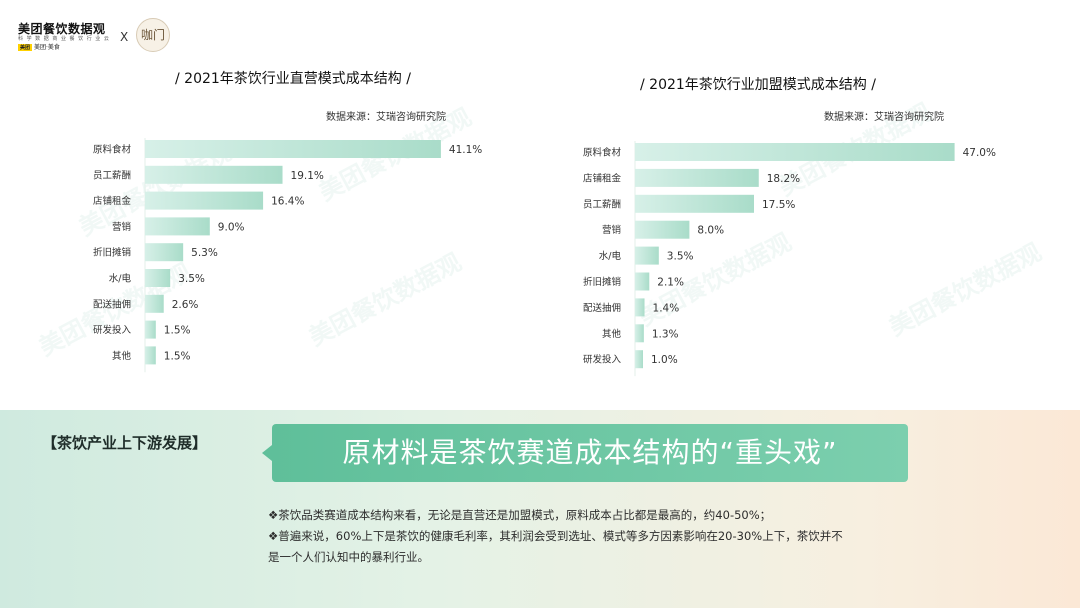  What do you see at coordinates (710, 231) in the screenshot?
I see `value-label-franchise: 8.0%` at bounding box center [710, 231].